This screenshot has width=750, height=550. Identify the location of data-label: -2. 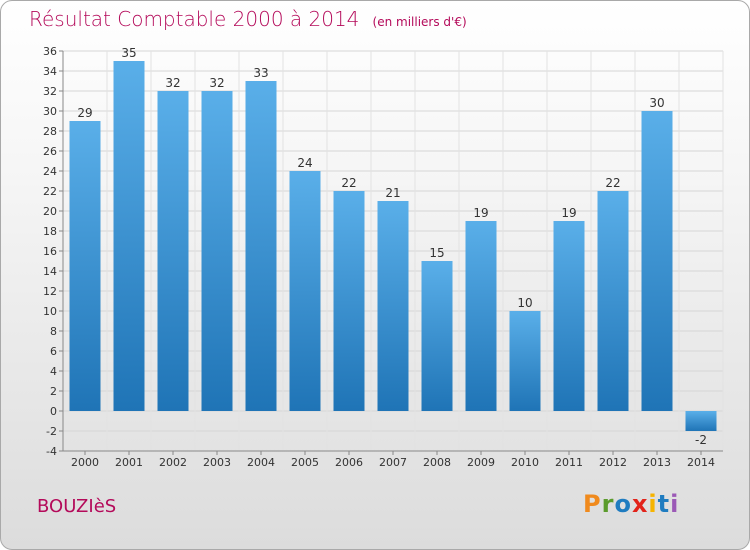
(701, 440).